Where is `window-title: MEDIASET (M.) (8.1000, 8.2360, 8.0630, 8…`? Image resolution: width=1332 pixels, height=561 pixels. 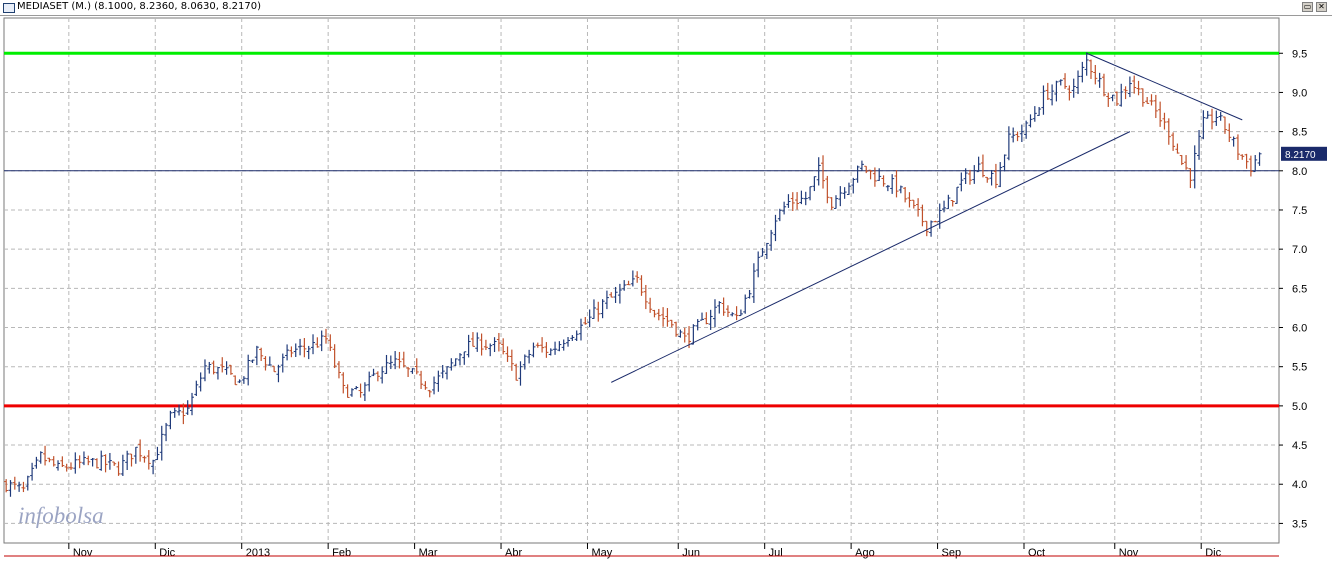
window-title: MEDIASET (M.) (8.1000, 8.2360, 8.0630, 8… is located at coordinates (139, 6).